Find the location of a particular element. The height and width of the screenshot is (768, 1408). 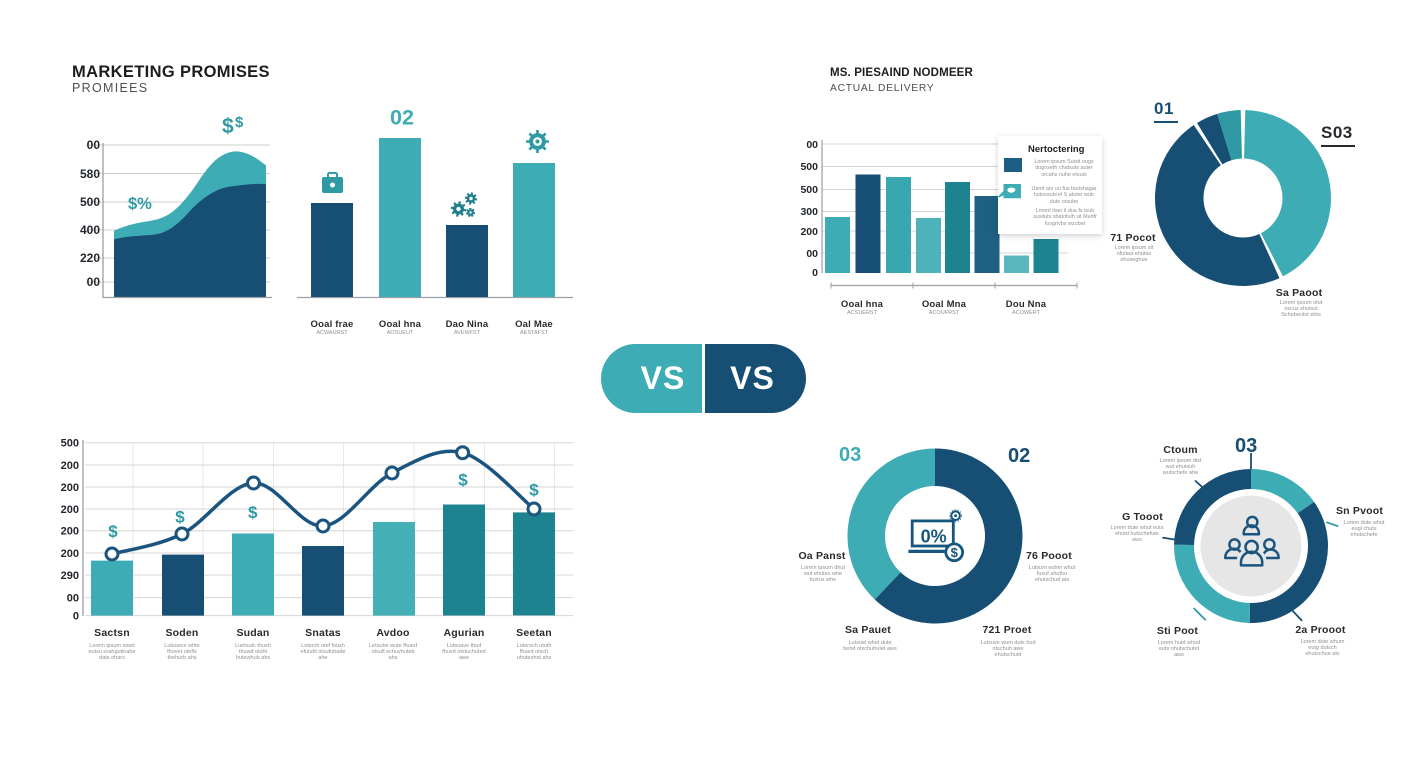

svg-text: 290 is located at coordinates (70, 576).